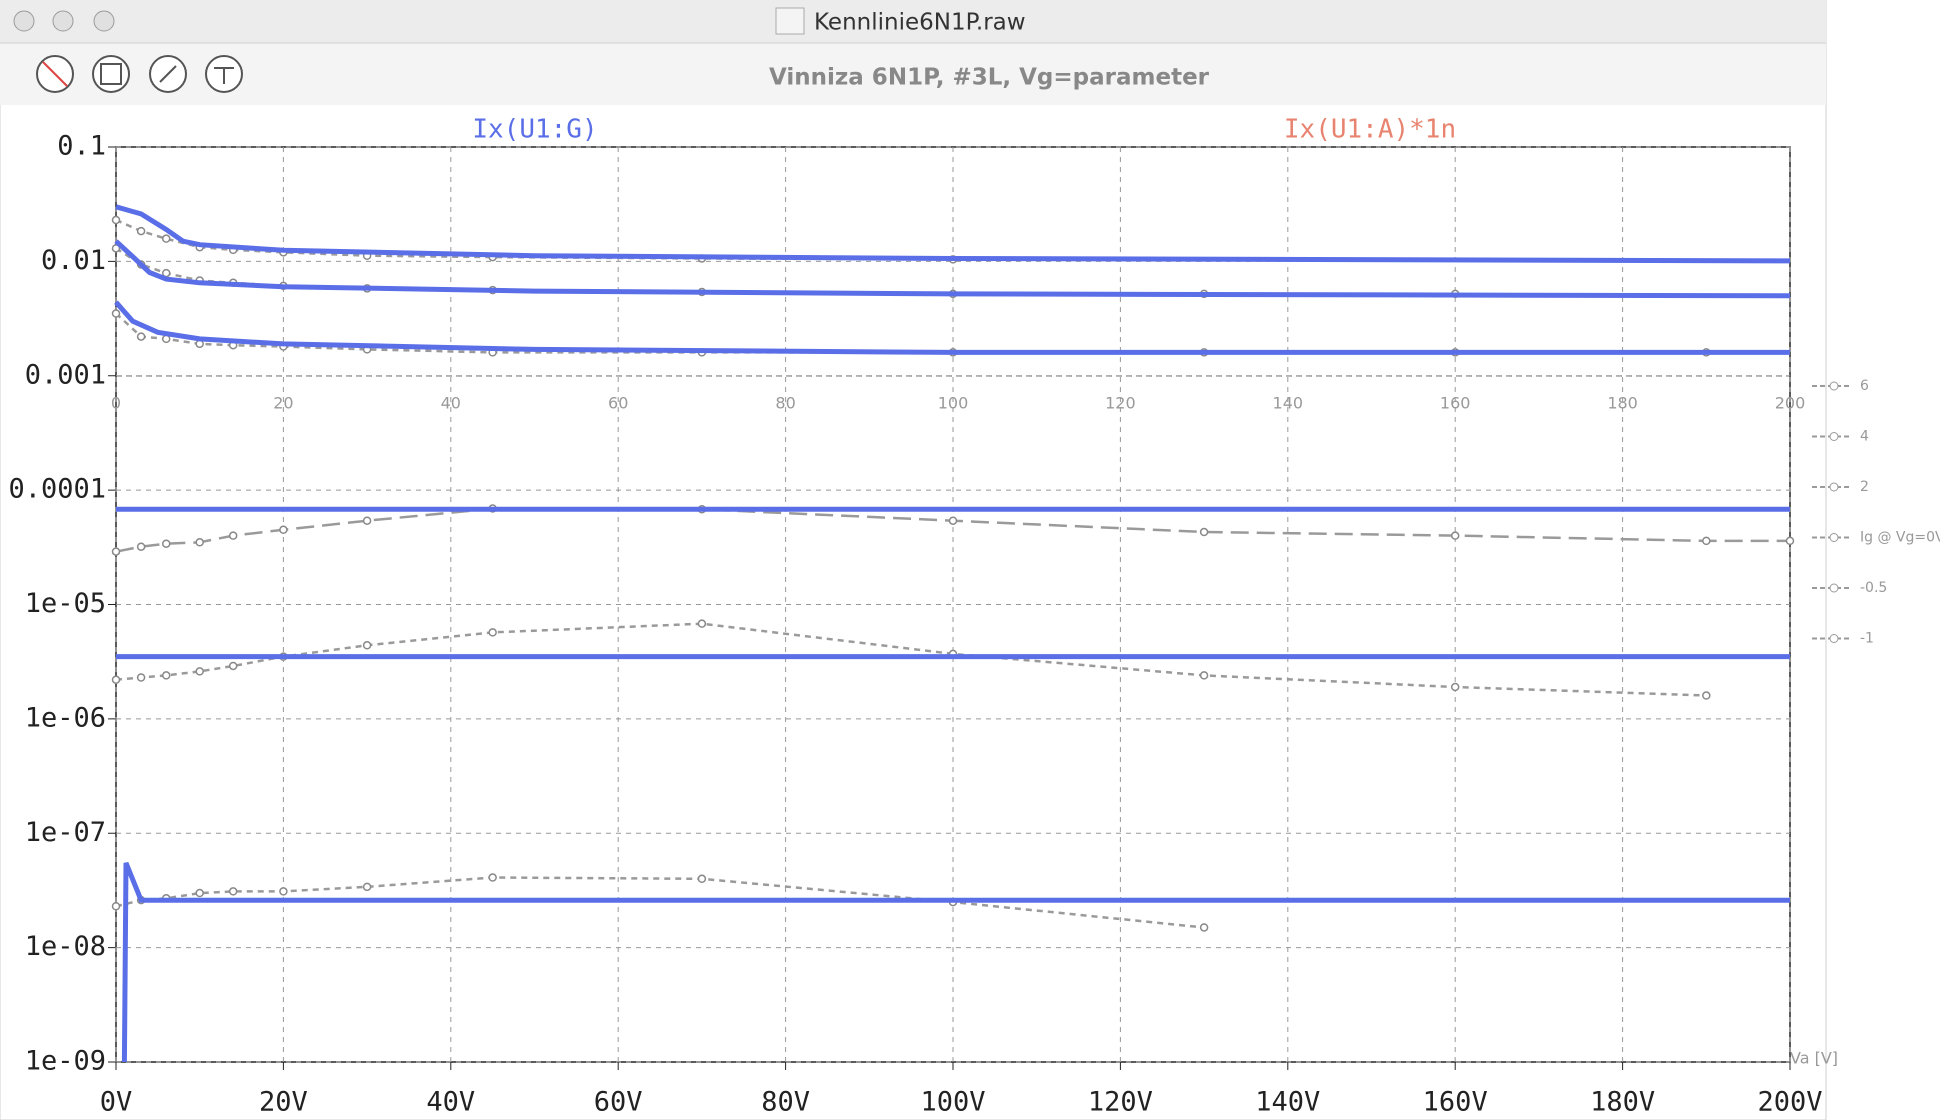 Image resolution: width=1940 pixels, height=1120 pixels. What do you see at coordinates (785, 403) in the screenshot?
I see `overlay-tick-label: 80` at bounding box center [785, 403].